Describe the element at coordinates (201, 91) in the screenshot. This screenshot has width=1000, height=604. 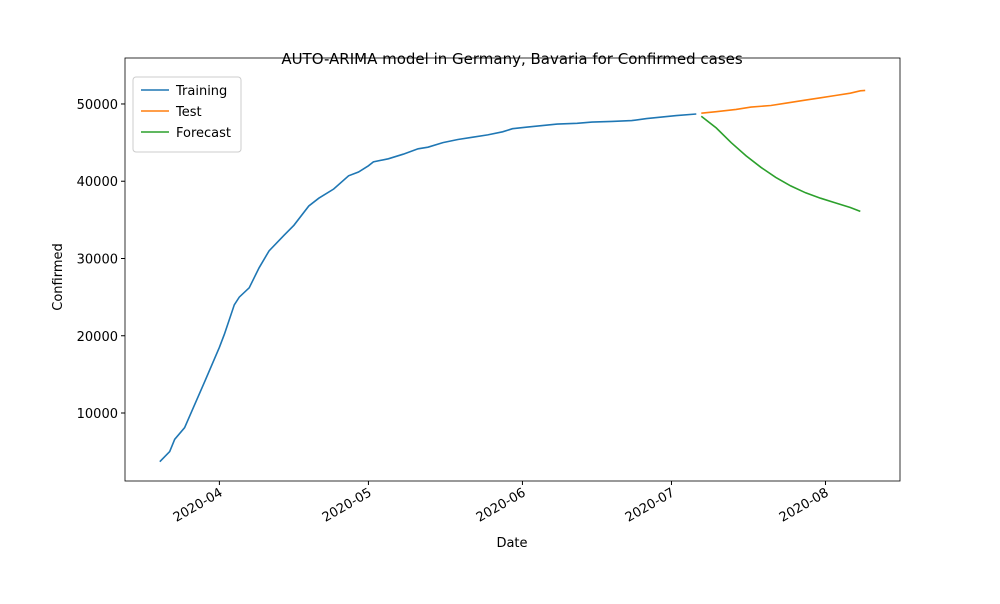
I see `legend-label: Training` at that location.